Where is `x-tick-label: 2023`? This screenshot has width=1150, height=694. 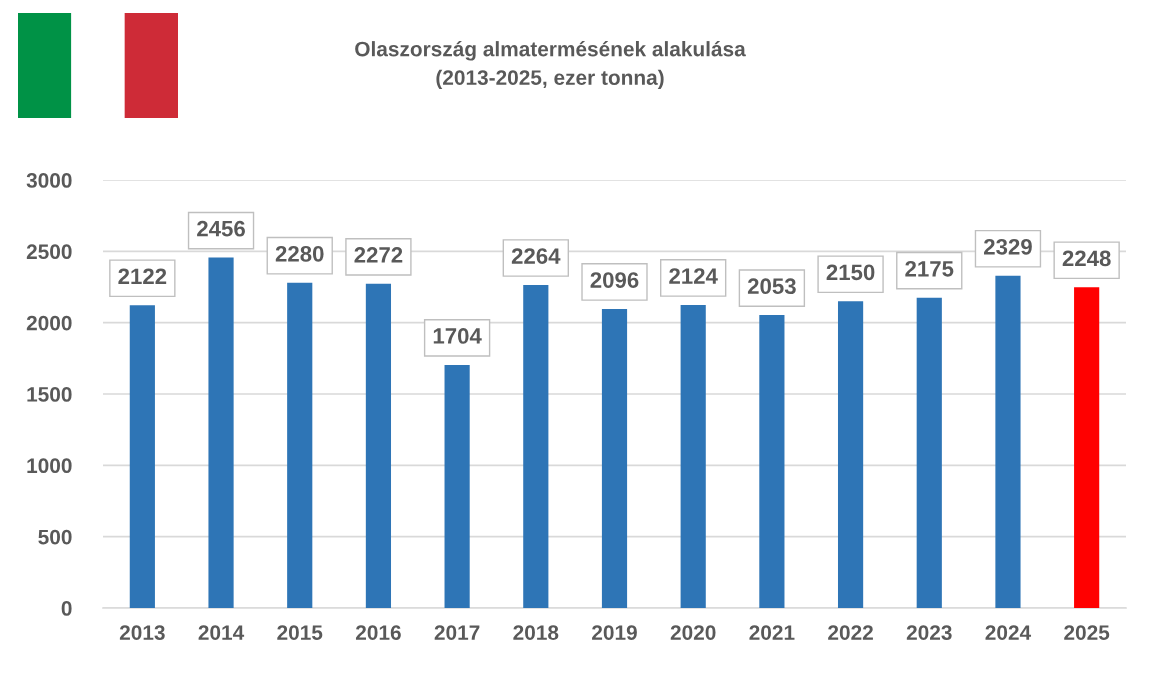 x-tick-label: 2023 is located at coordinates (929, 632).